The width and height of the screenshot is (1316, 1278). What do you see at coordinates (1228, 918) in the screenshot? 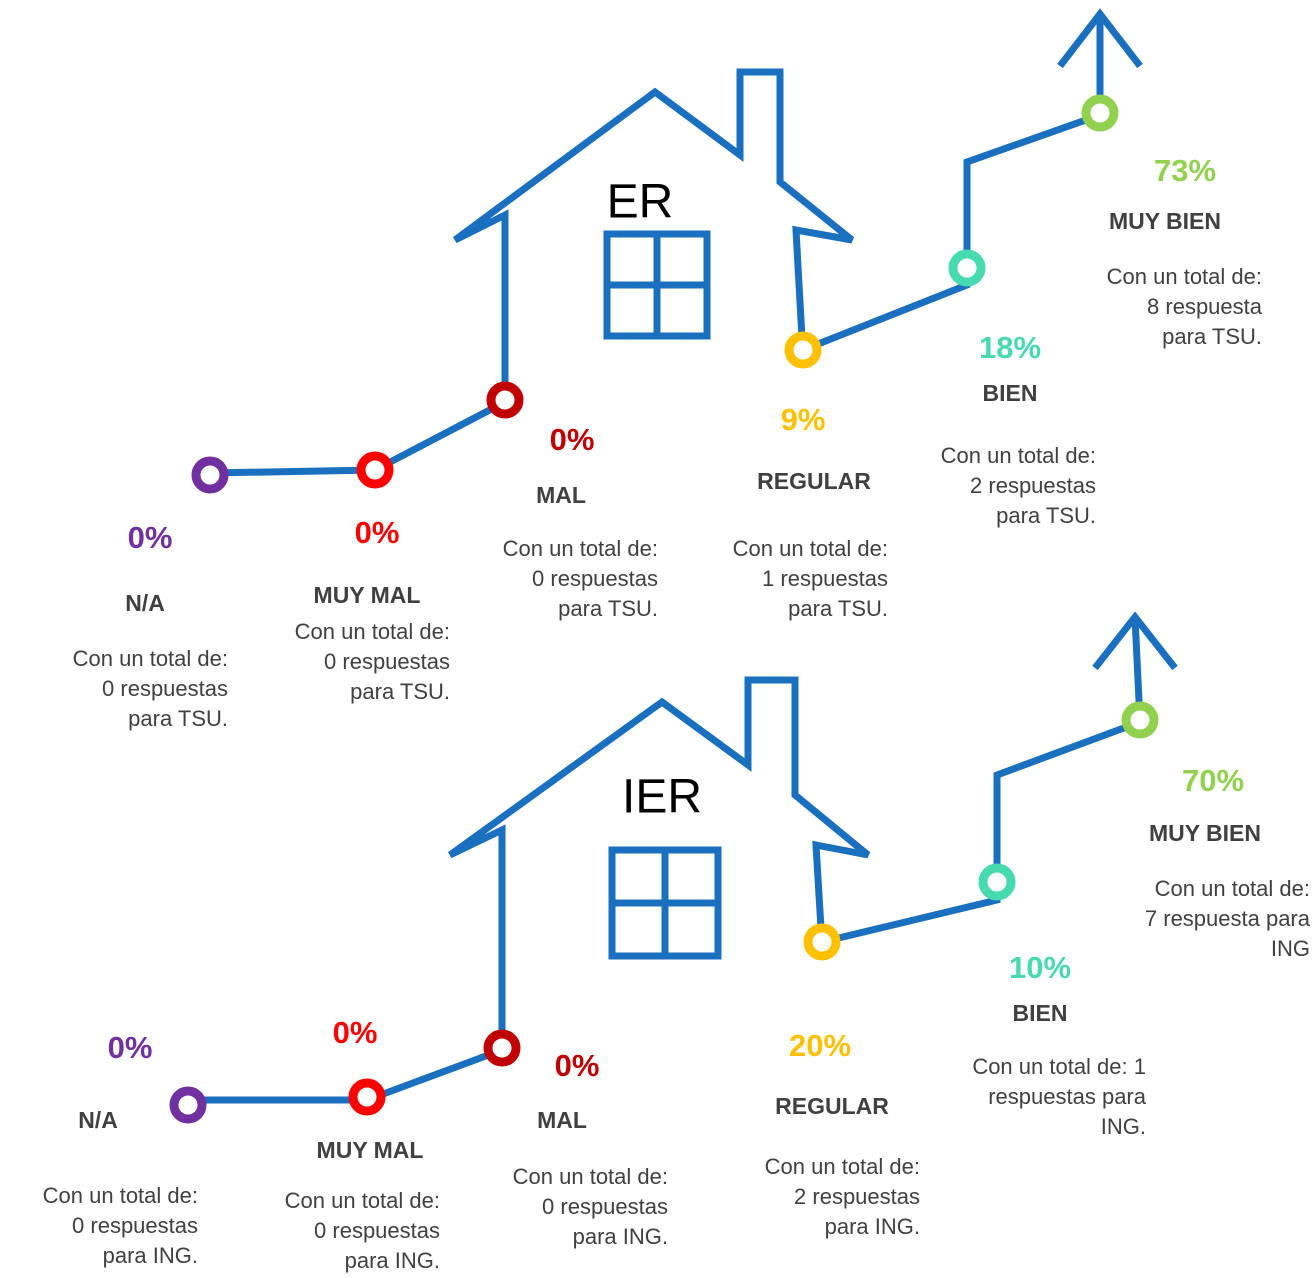
I see `description-line: 7 respuesta para` at bounding box center [1228, 918].